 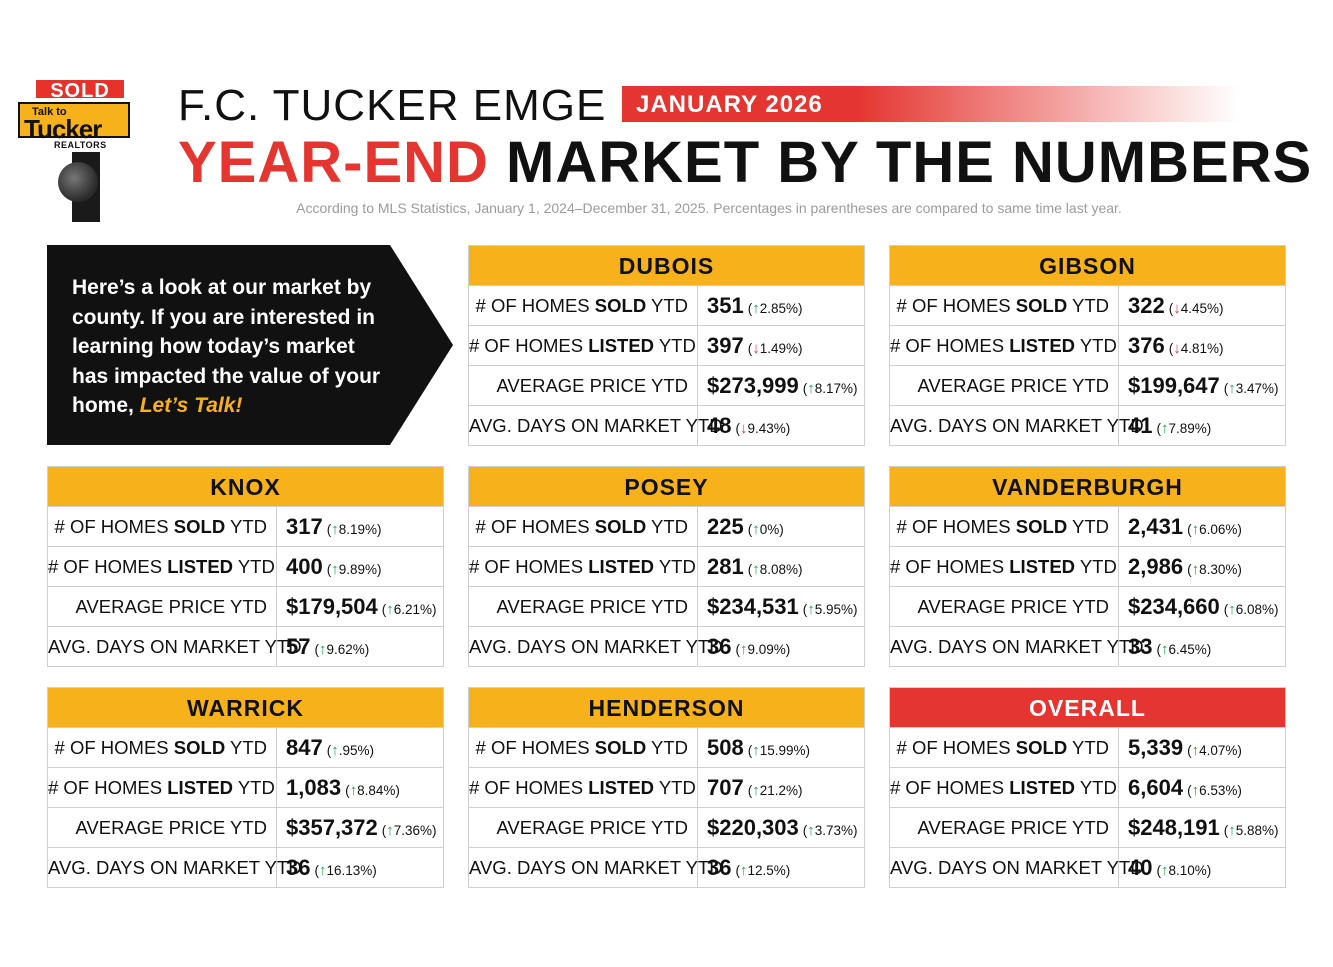 I want to click on stat-change: (↑.95%), so click(x=350, y=750).